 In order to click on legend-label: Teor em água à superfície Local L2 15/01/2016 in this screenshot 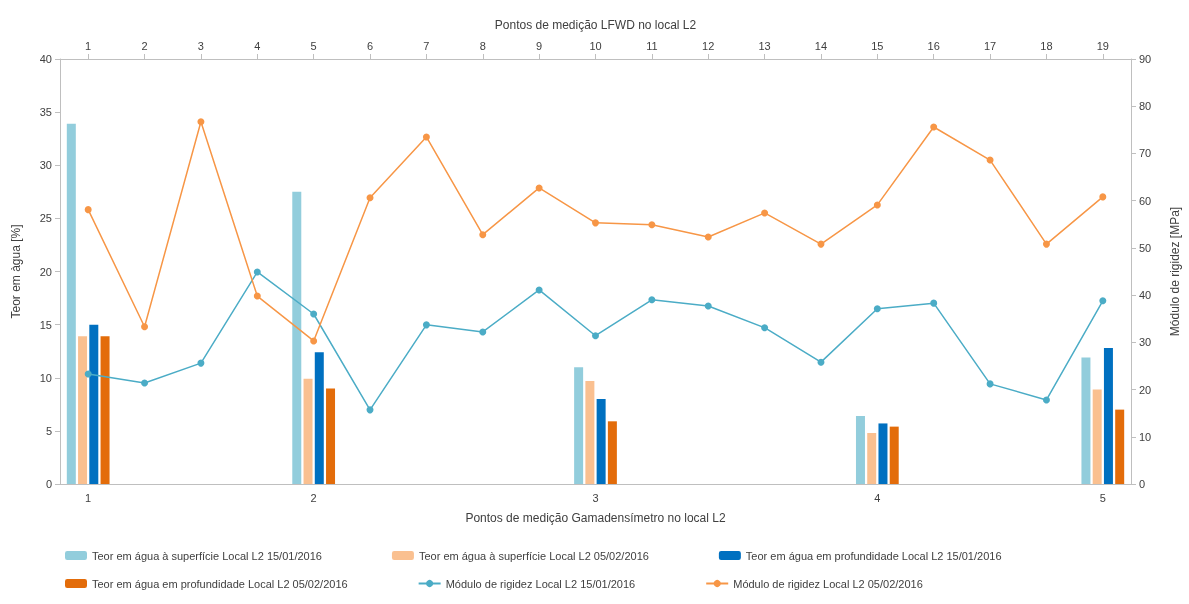, I will do `click(207, 555)`.